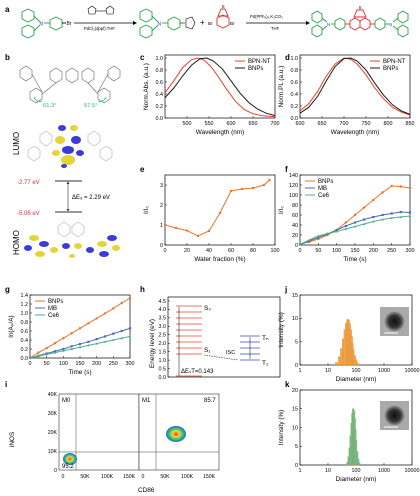 The height and width of the screenshot is (496, 420). Describe the element at coordinates (189, 341) in the screenshot. I see `singlet-levels` at that location.